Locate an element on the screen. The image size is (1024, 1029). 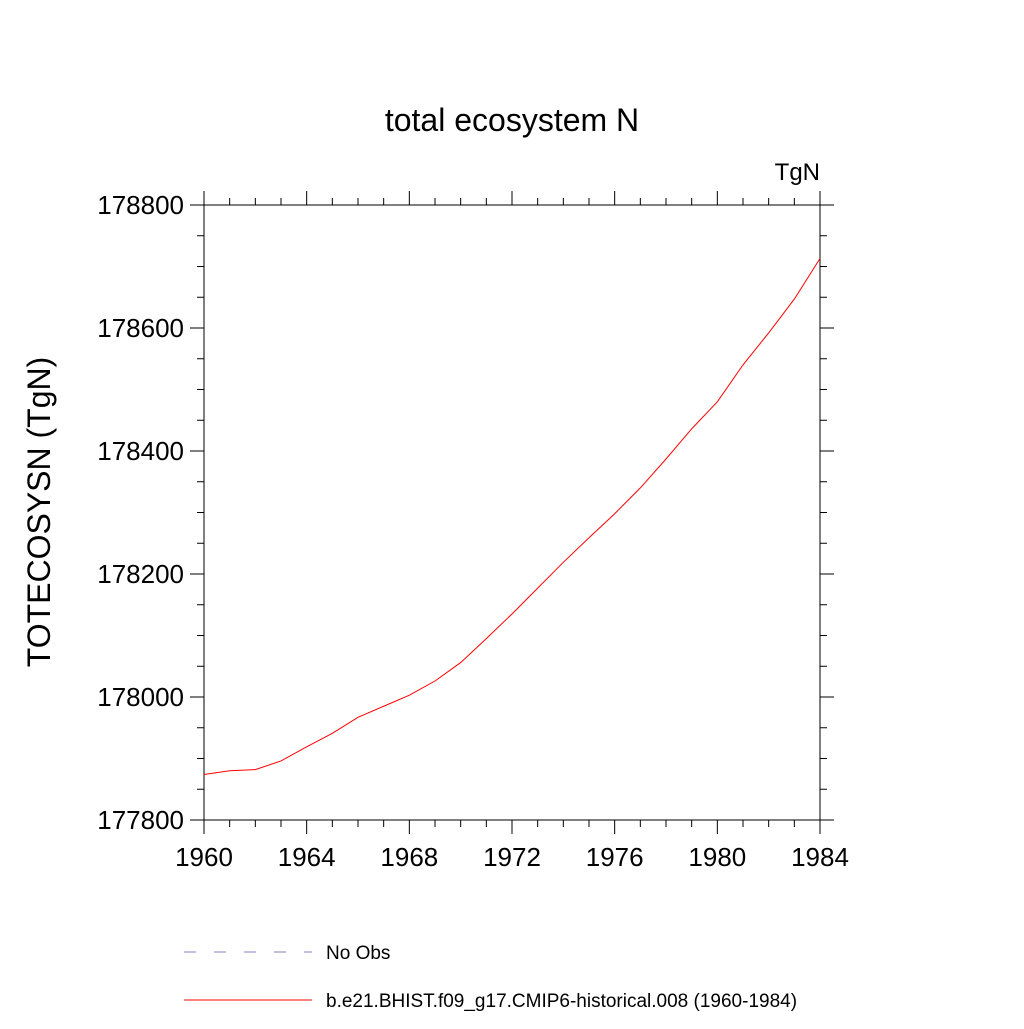
x-tick-label: 1964 is located at coordinates (307, 857).